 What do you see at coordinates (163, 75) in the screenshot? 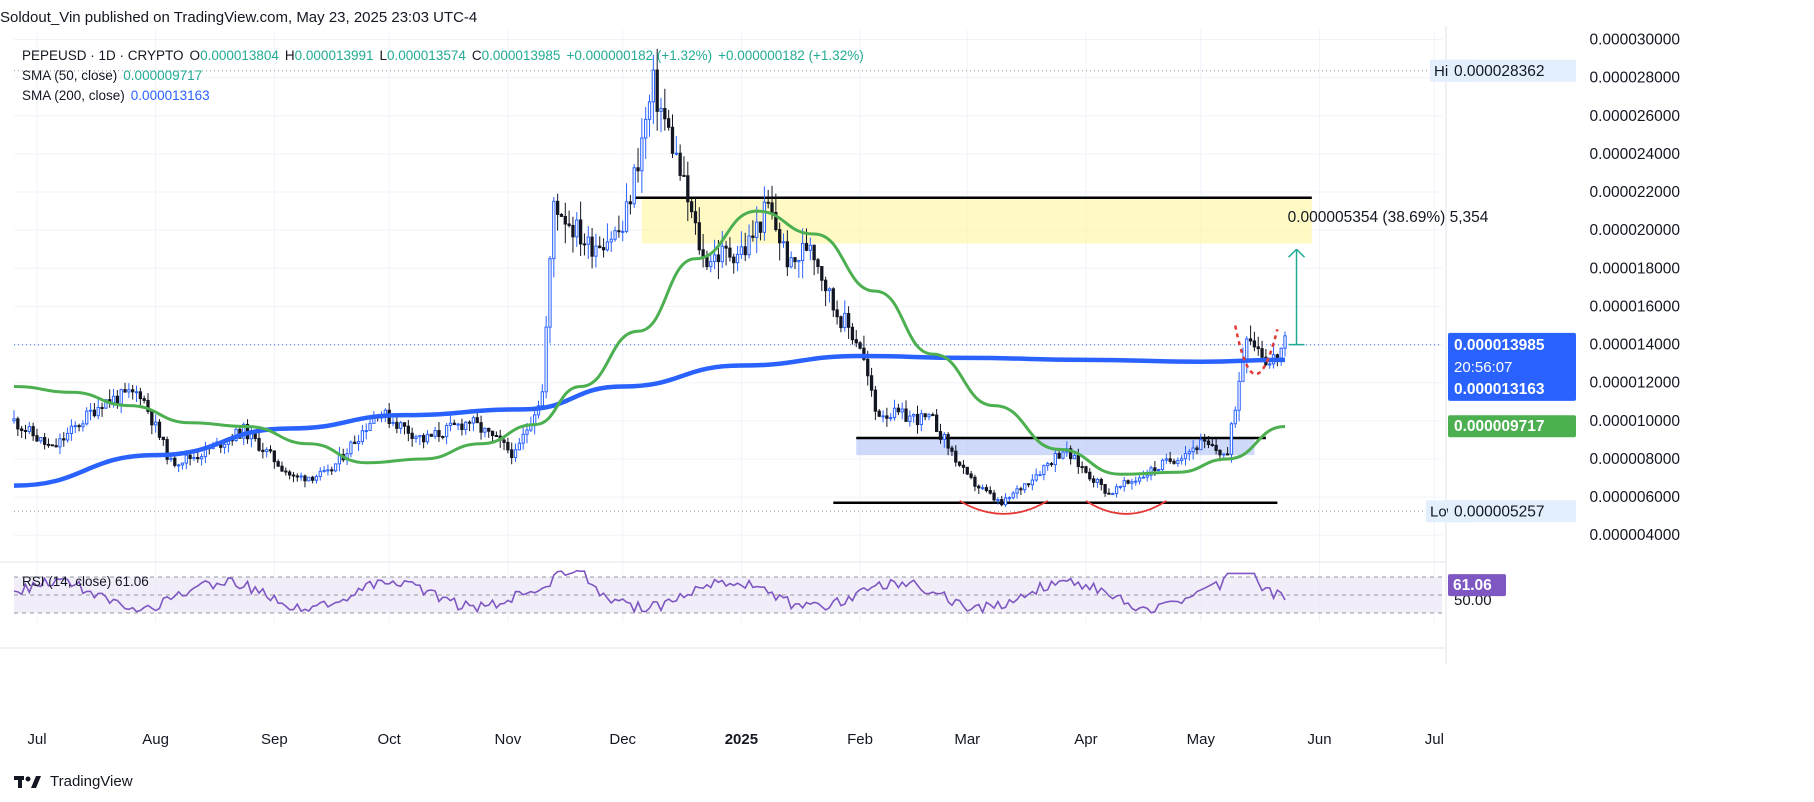
I see `sma50-value: 0.000009717` at bounding box center [163, 75].